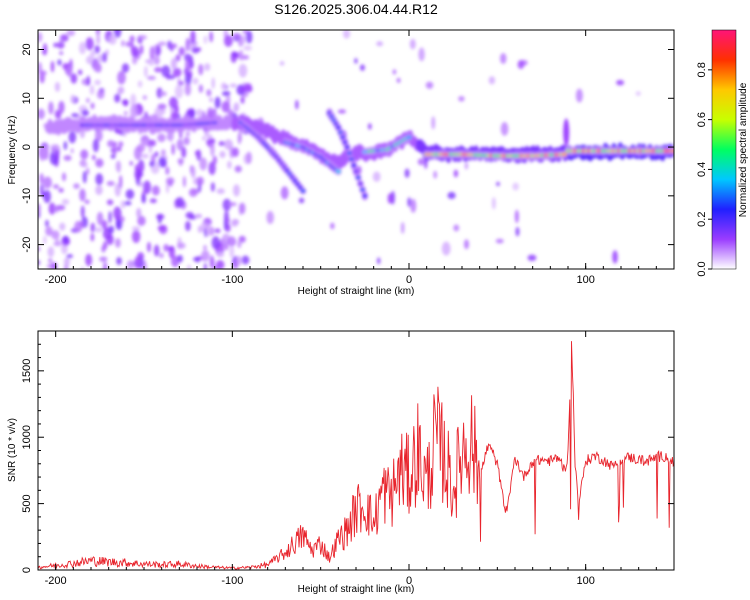 This screenshot has width=750, height=600. What do you see at coordinates (27, 49) in the screenshot?
I see `y-tick-label: 20` at bounding box center [27, 49].